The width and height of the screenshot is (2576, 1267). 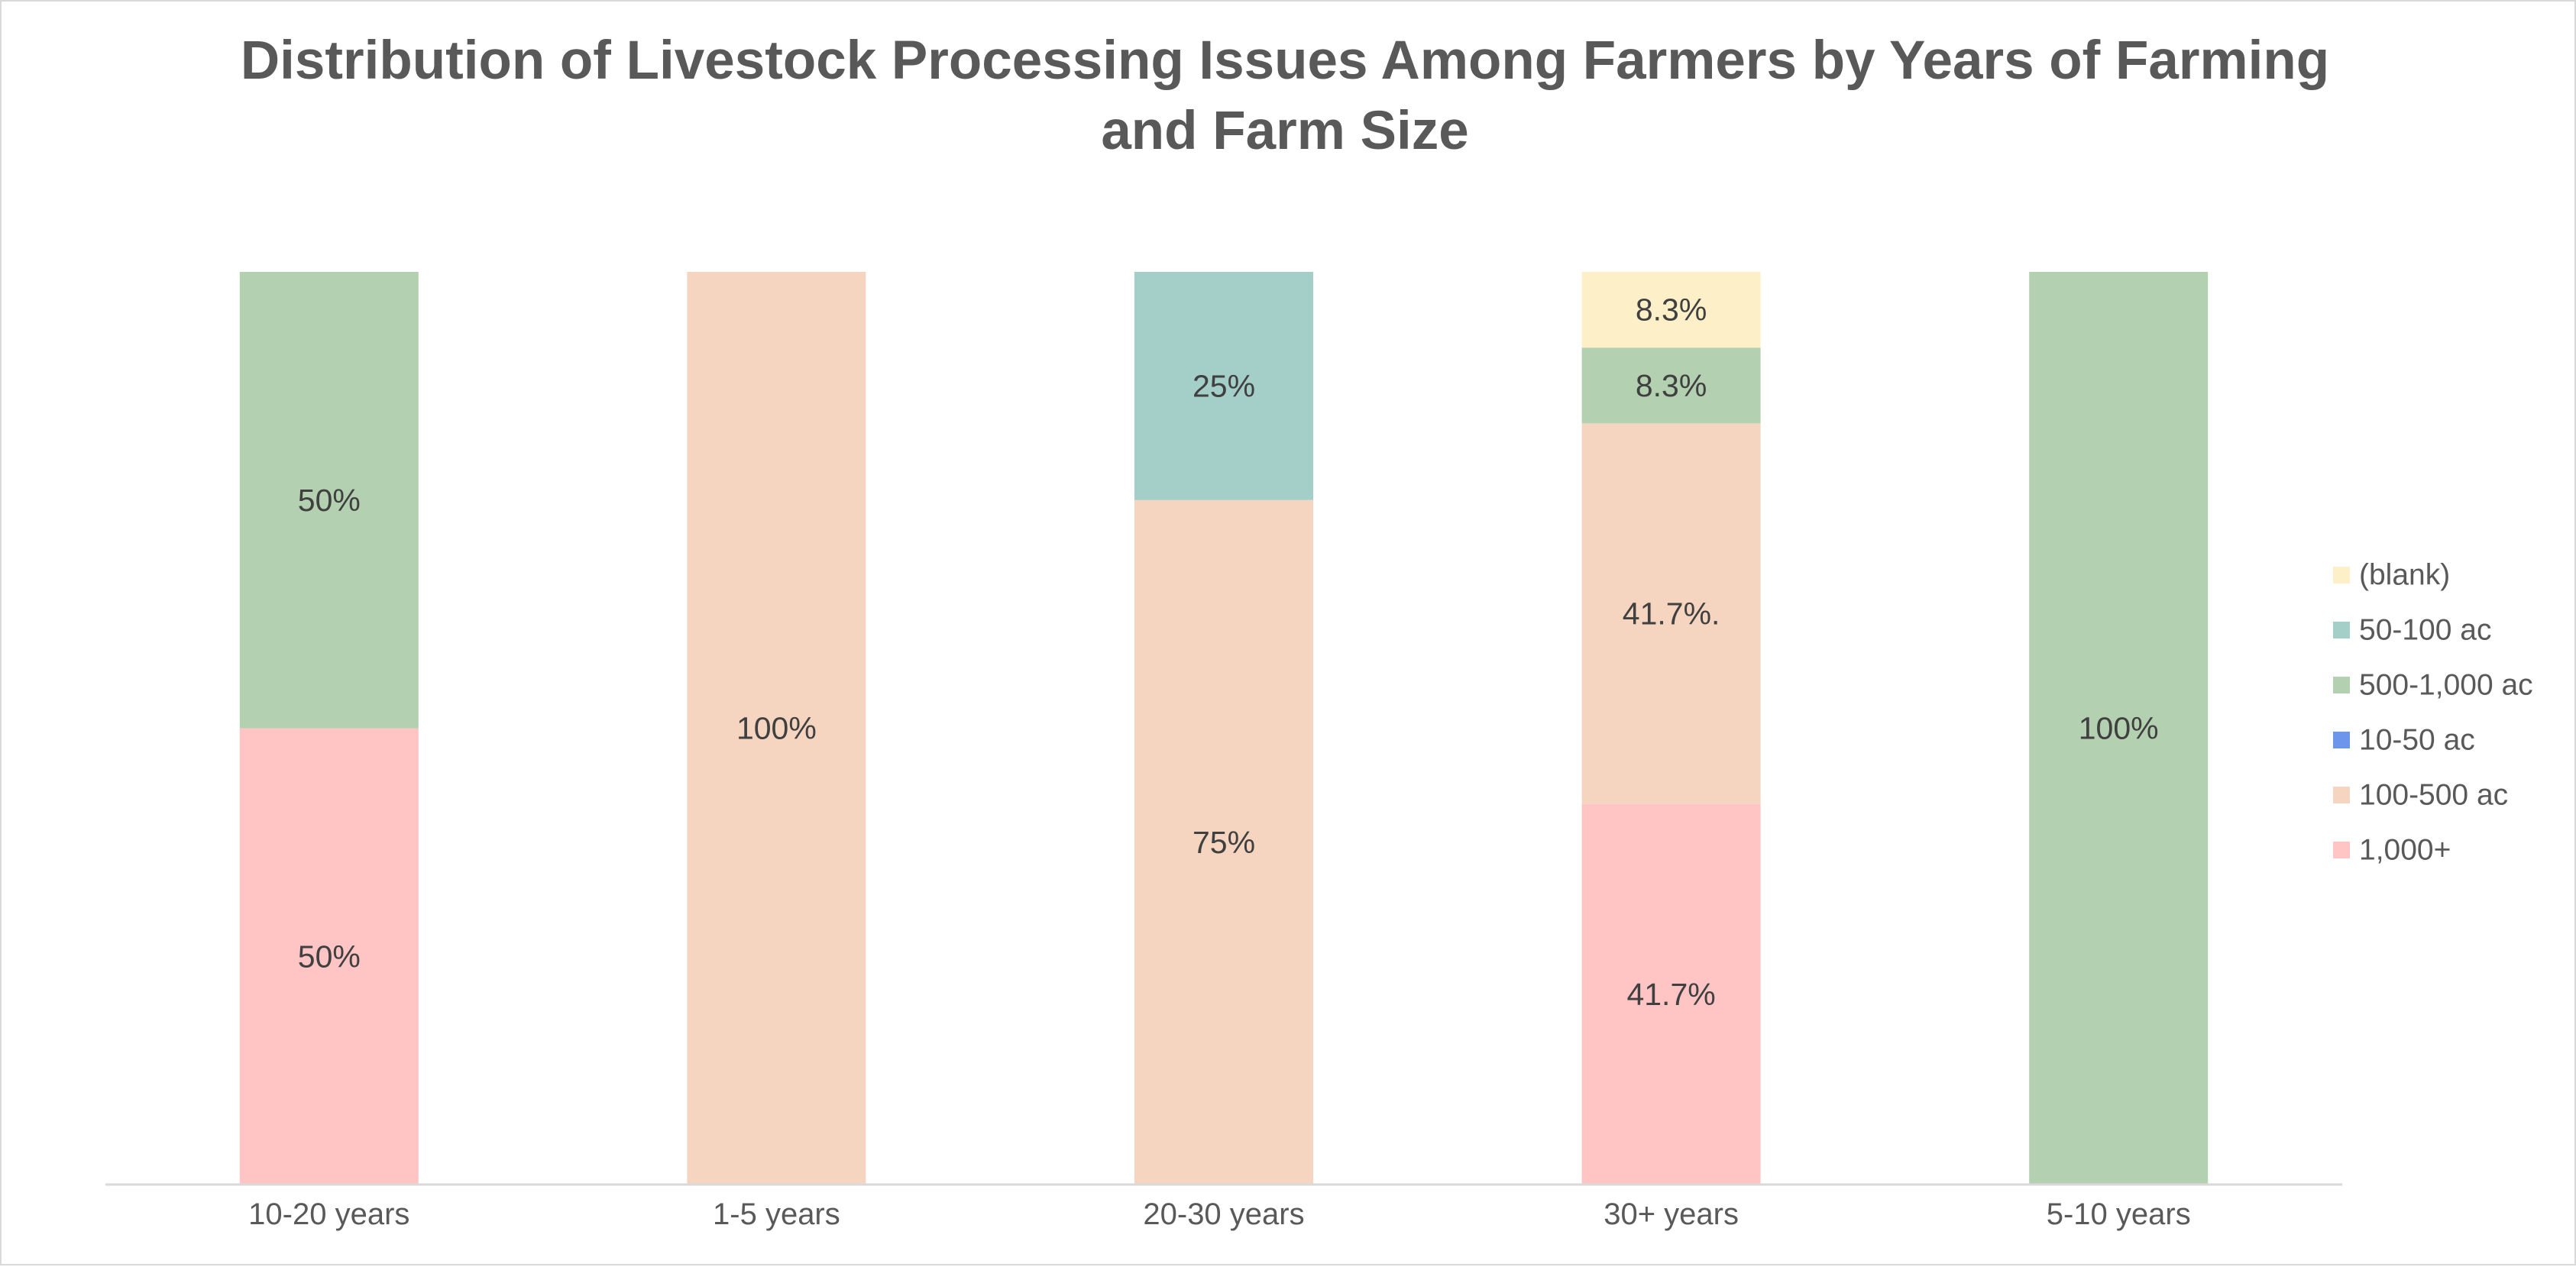 I want to click on x-tick-label: 5-10 years, so click(x=2119, y=1215).